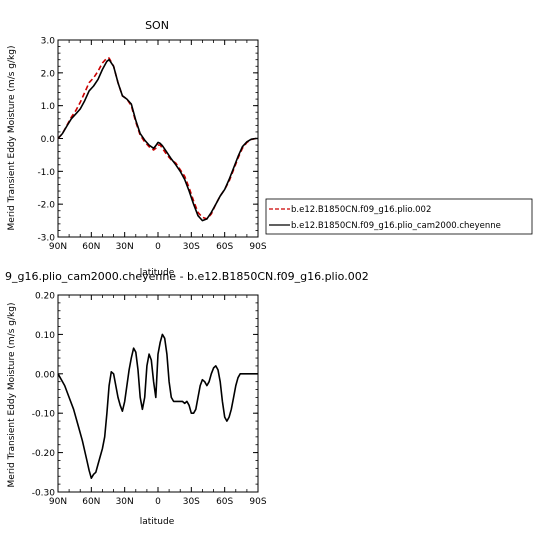  What do you see at coordinates (45, 297) in the screenshot?
I see `bottom-y-tick-label: 0.20` at bounding box center [45, 297].